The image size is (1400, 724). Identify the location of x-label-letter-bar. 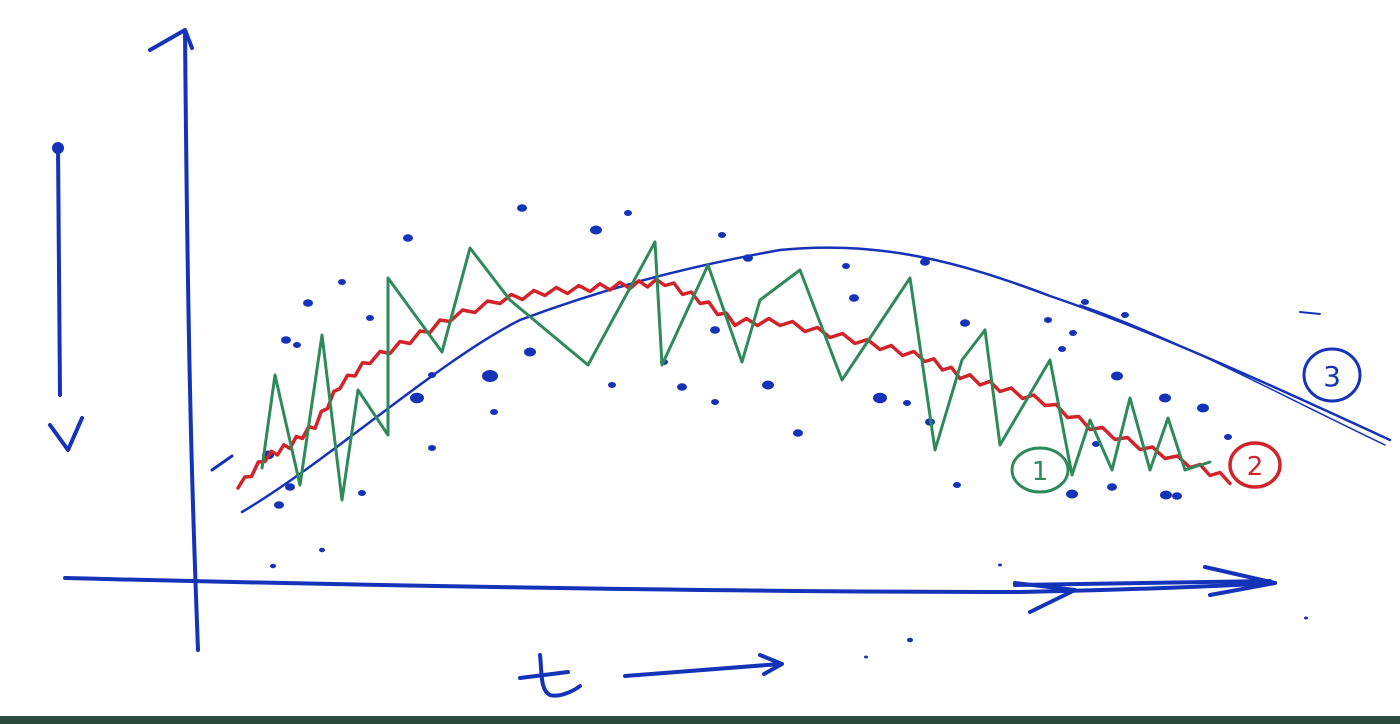
(544, 675).